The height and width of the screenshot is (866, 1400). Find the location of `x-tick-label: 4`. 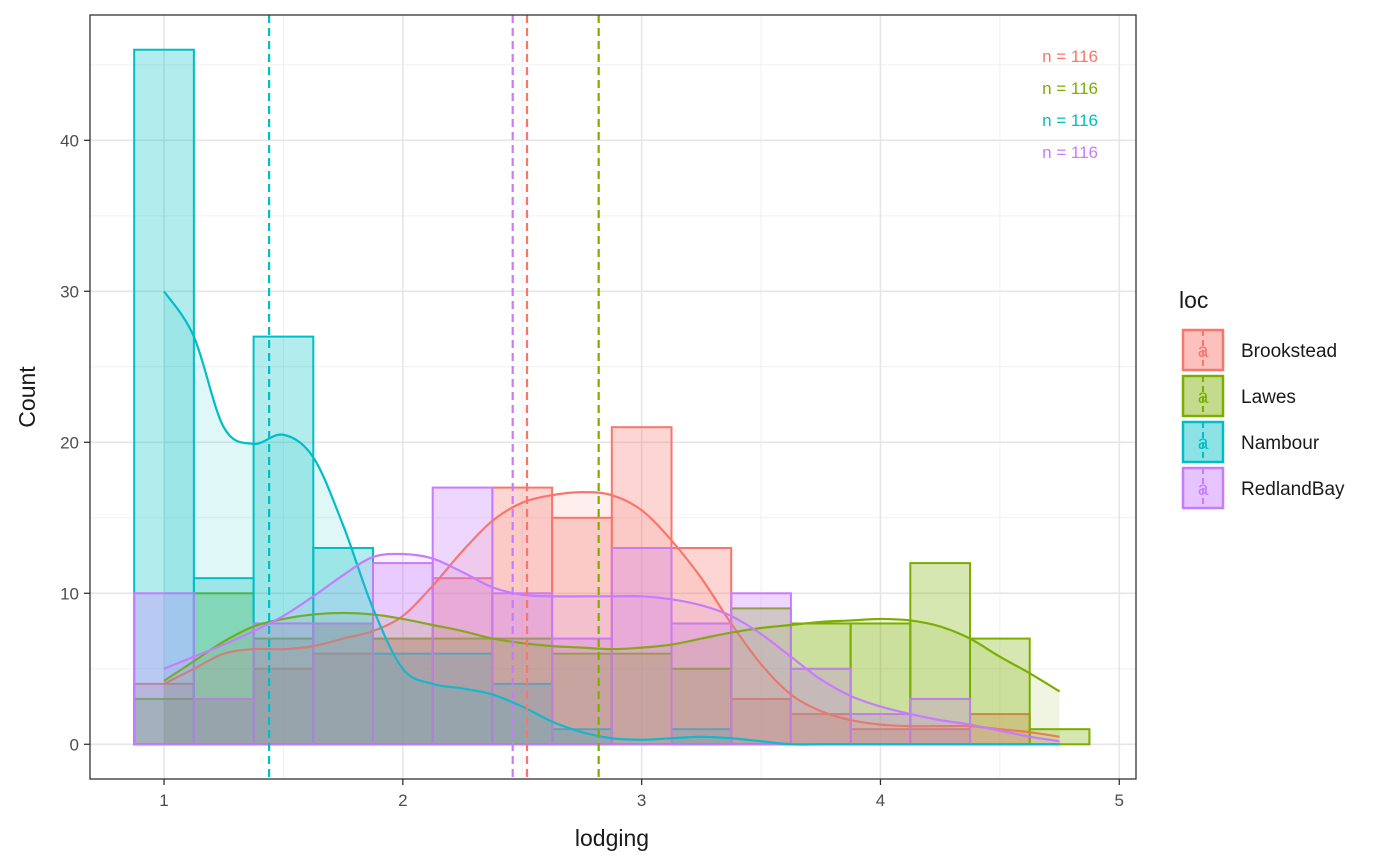

x-tick-label: 4 is located at coordinates (880, 800).